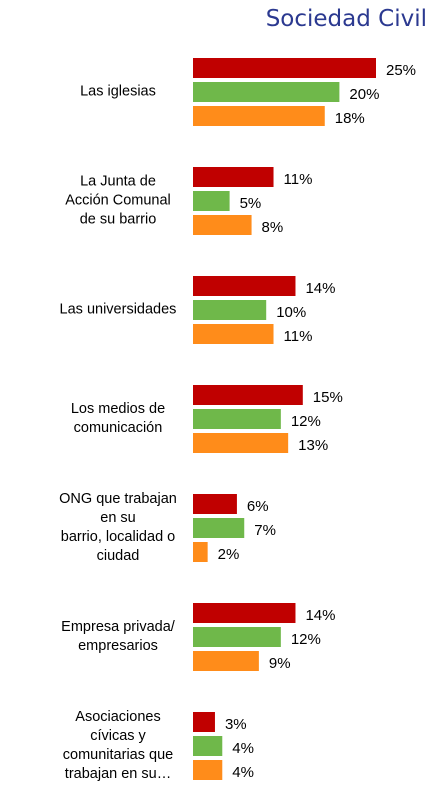  I want to click on value-label: 2%, so click(229, 554).